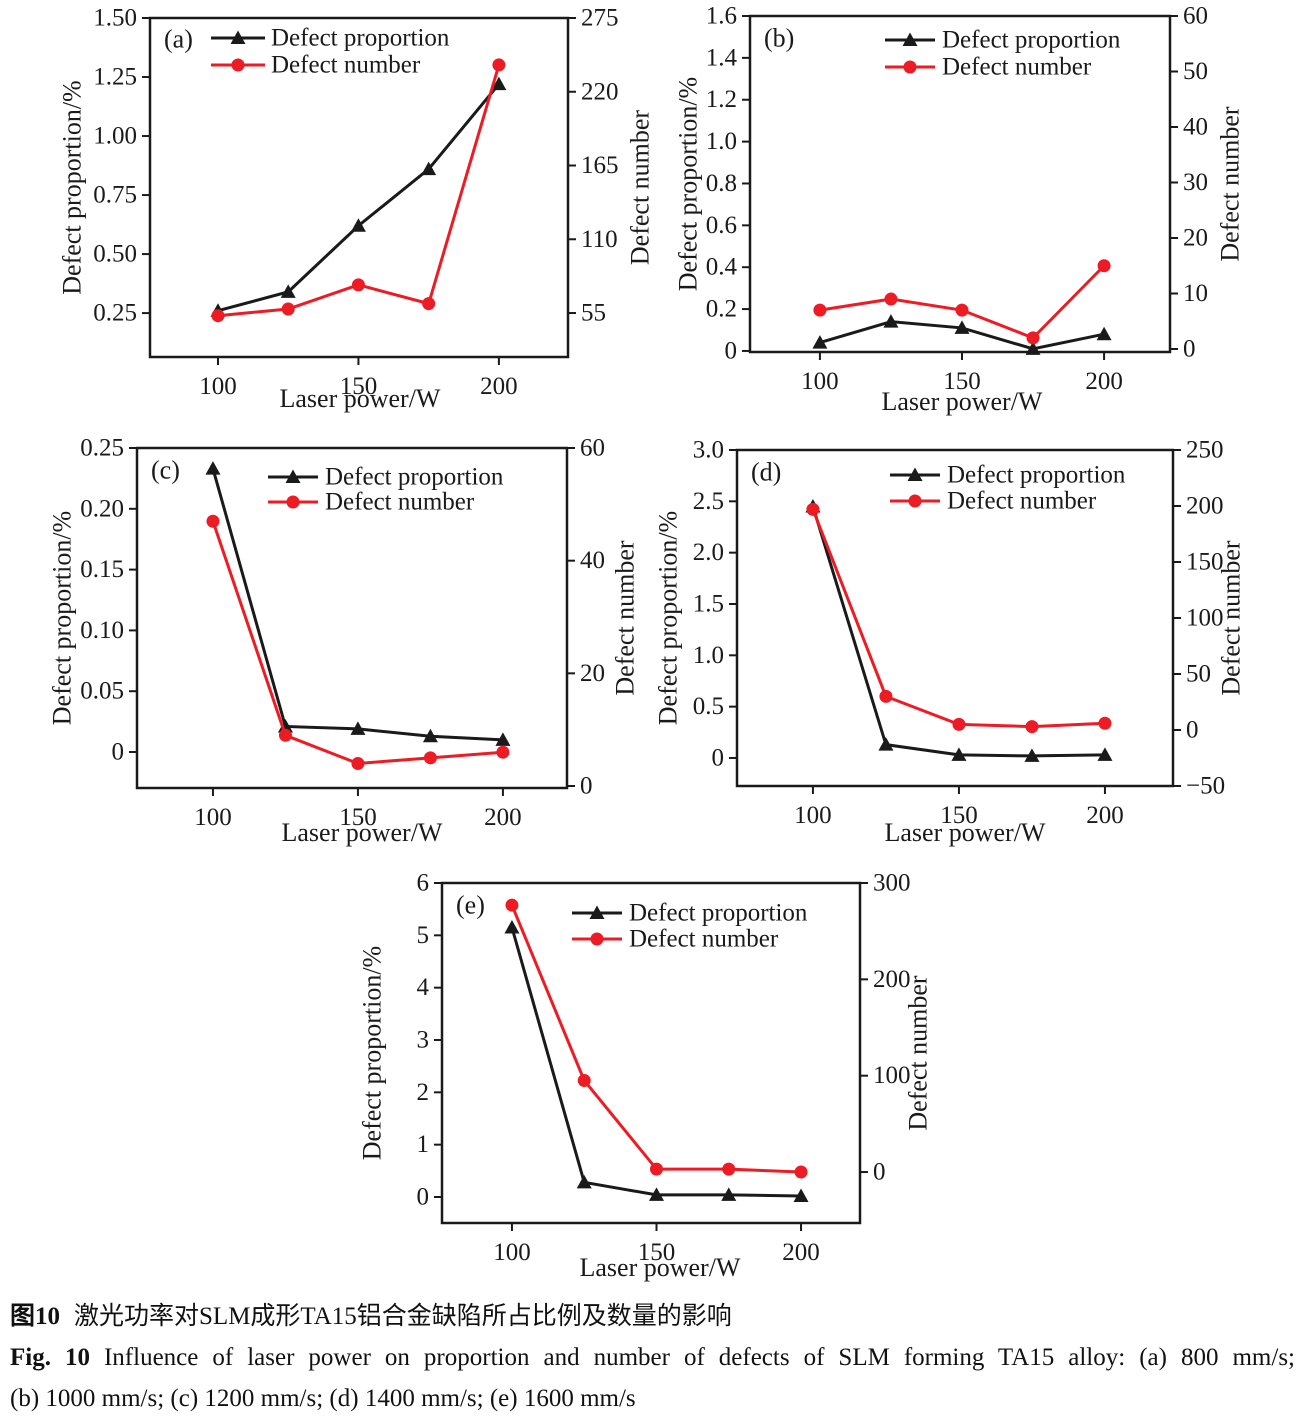 This screenshot has width=1305, height=1421. I want to click on y-tick-label-left: 1.25, so click(115, 77).